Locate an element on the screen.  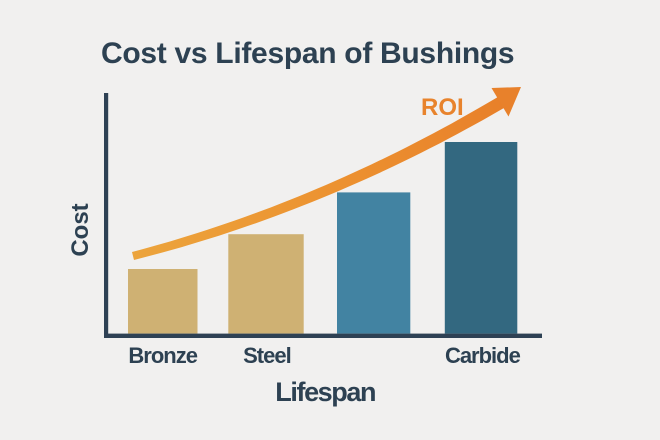
svg-text: Cost vs Lifespan of Bushings is located at coordinates (307, 53).